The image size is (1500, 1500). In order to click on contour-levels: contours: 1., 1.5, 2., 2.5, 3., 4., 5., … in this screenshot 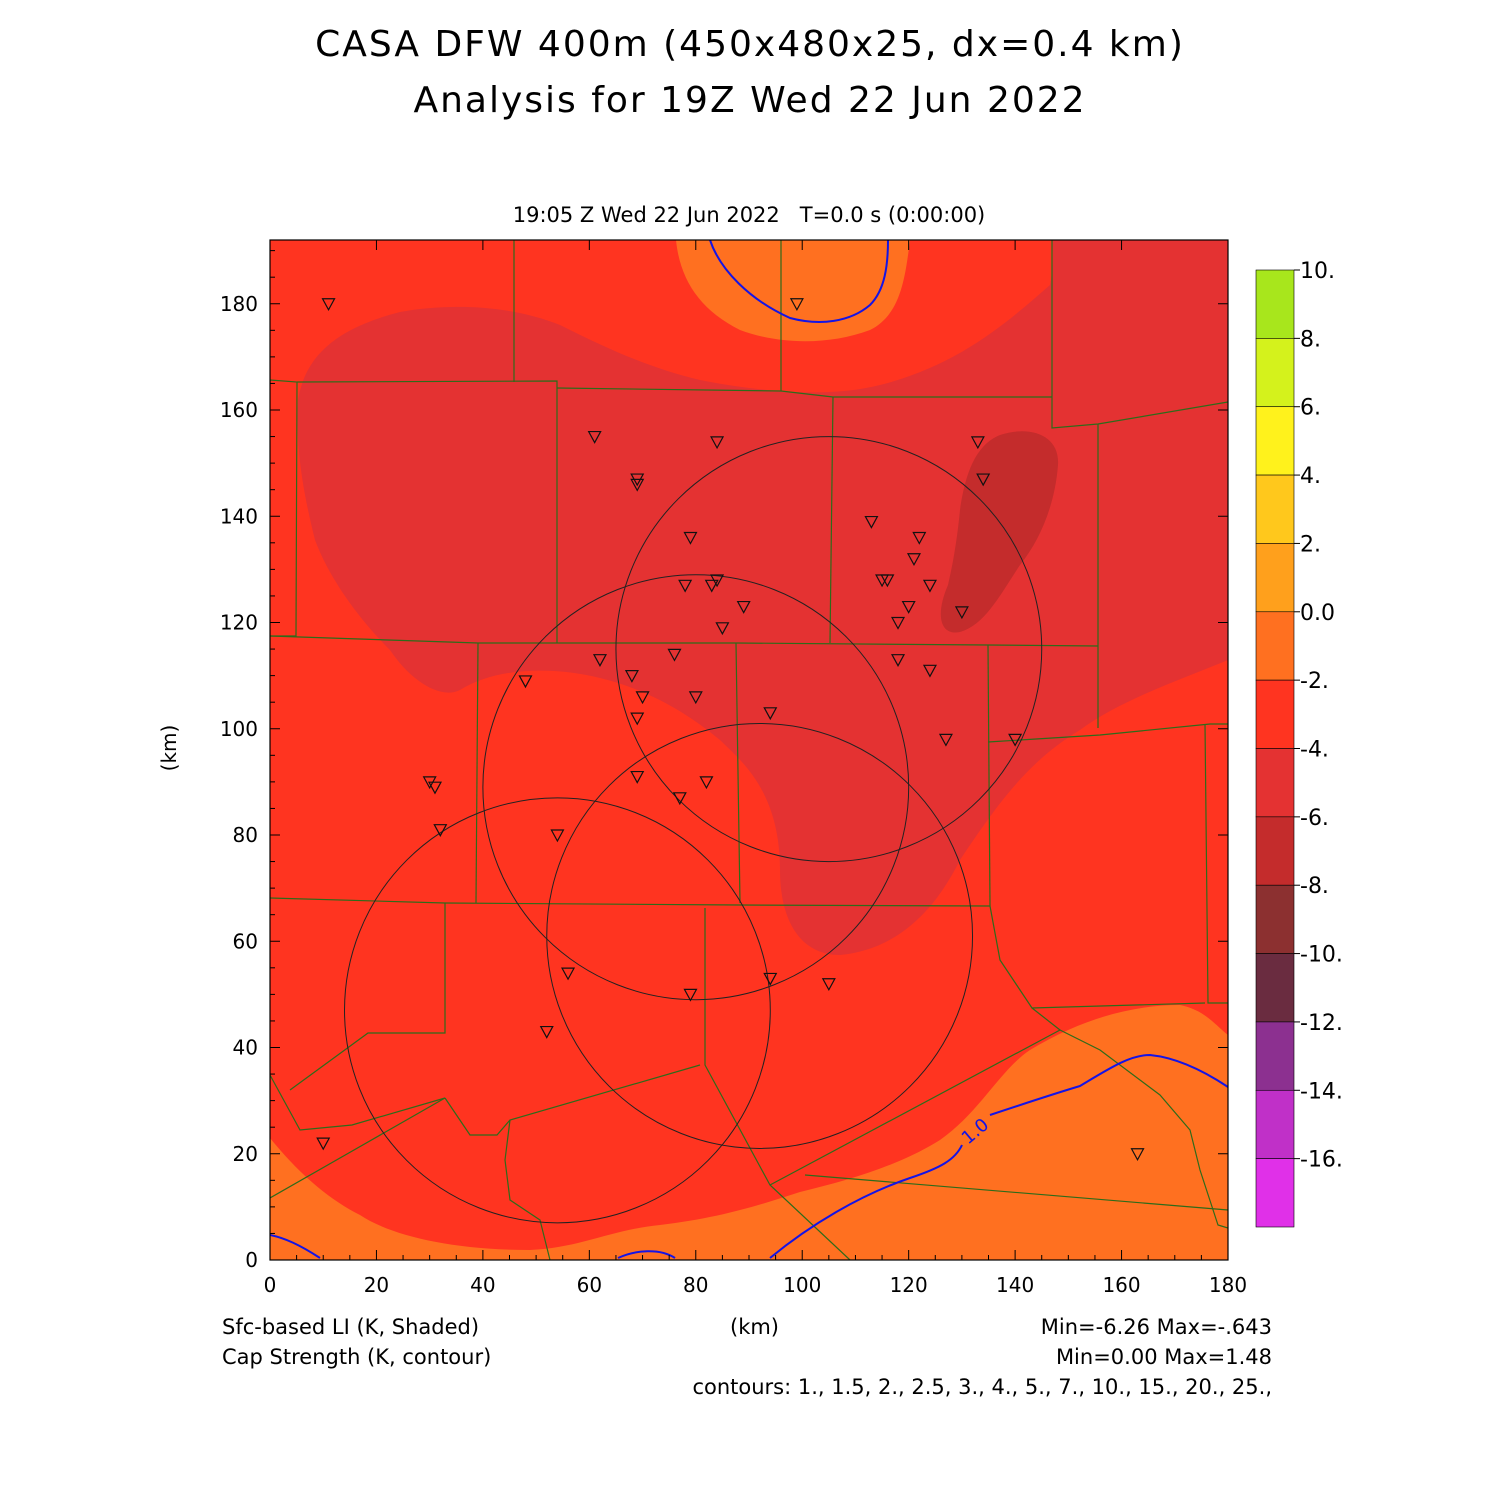, I will do `click(982, 1387)`.